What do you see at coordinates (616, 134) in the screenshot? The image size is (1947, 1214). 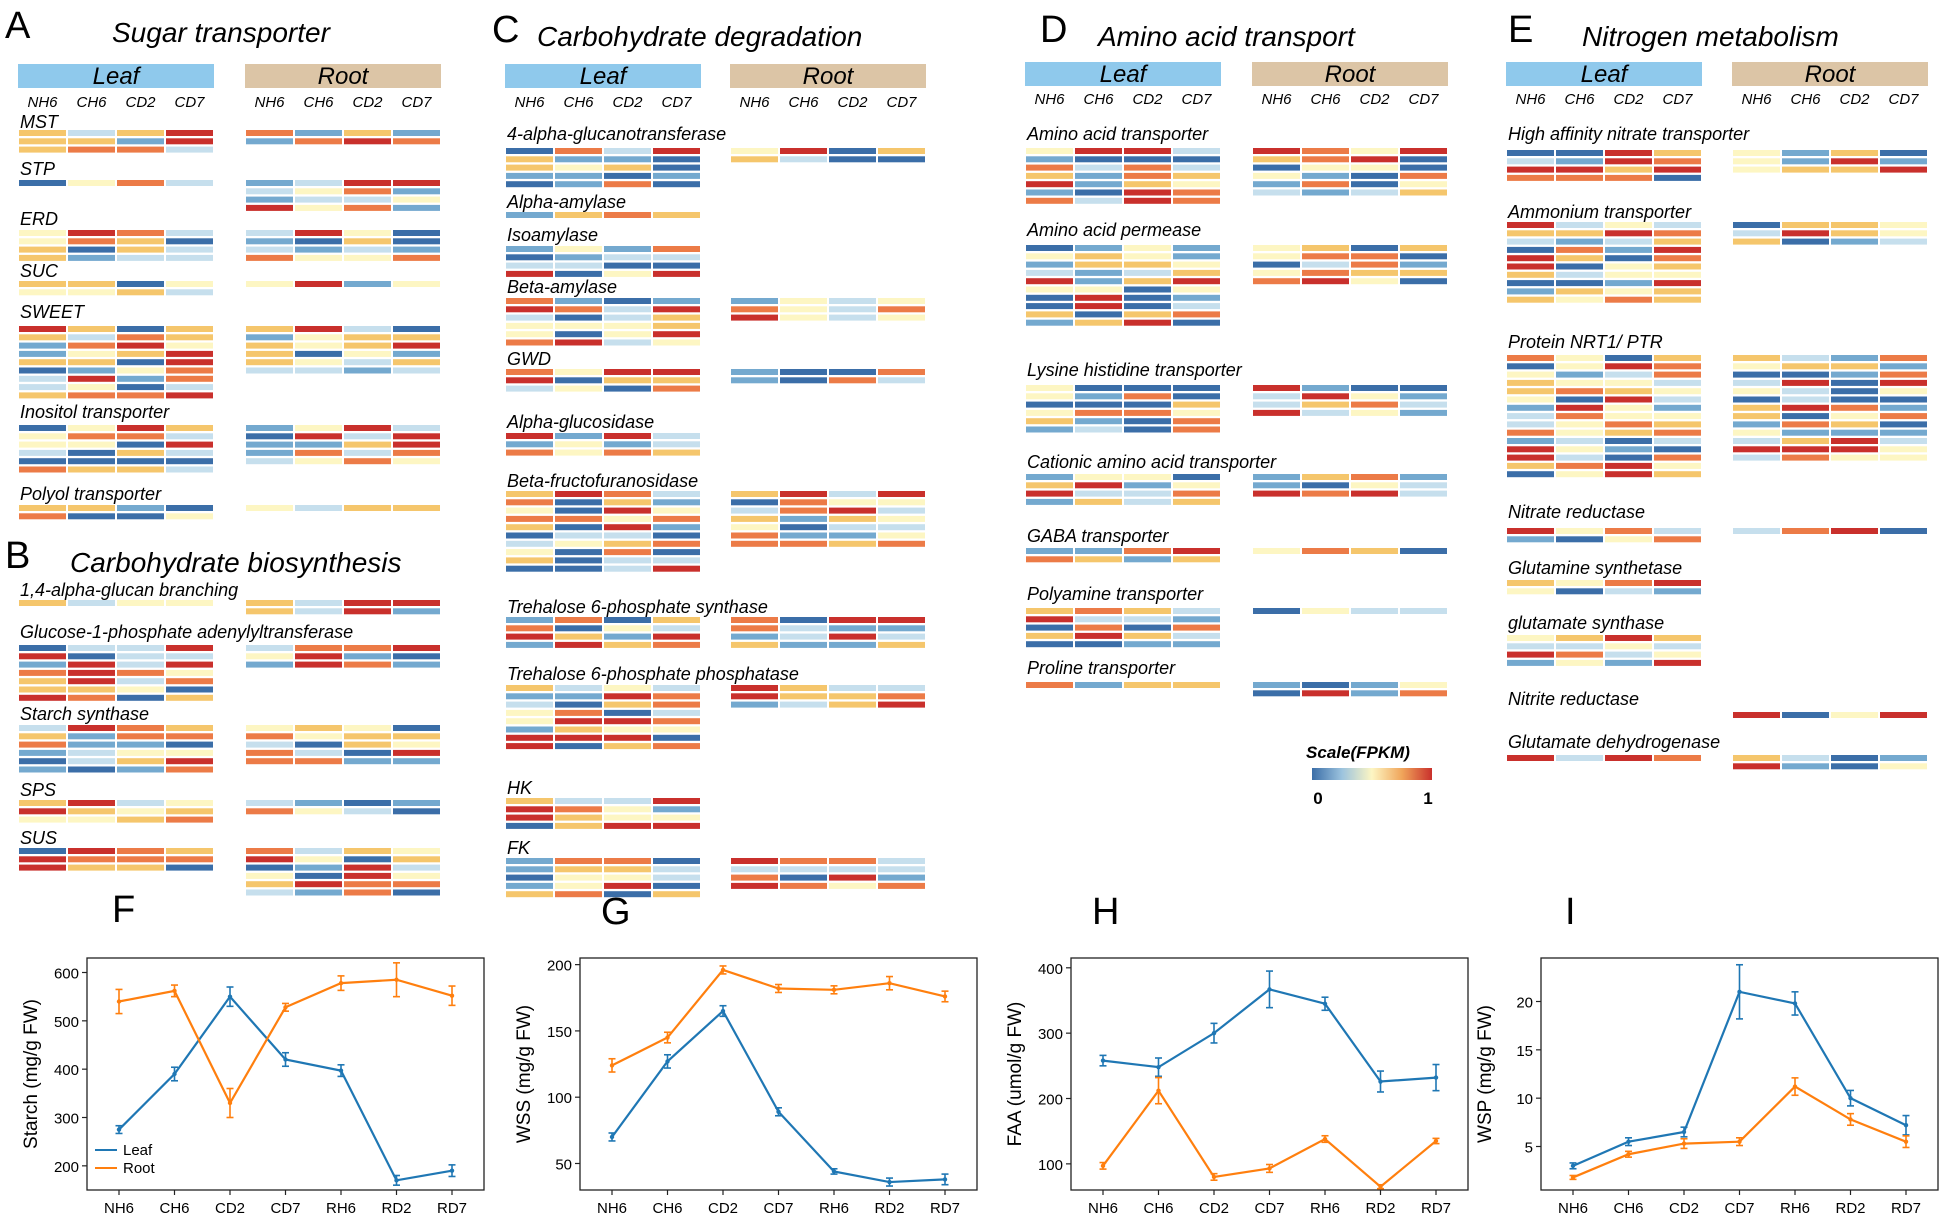 I see `gene-group-label: 4-alpha-glucanotransferase` at bounding box center [616, 134].